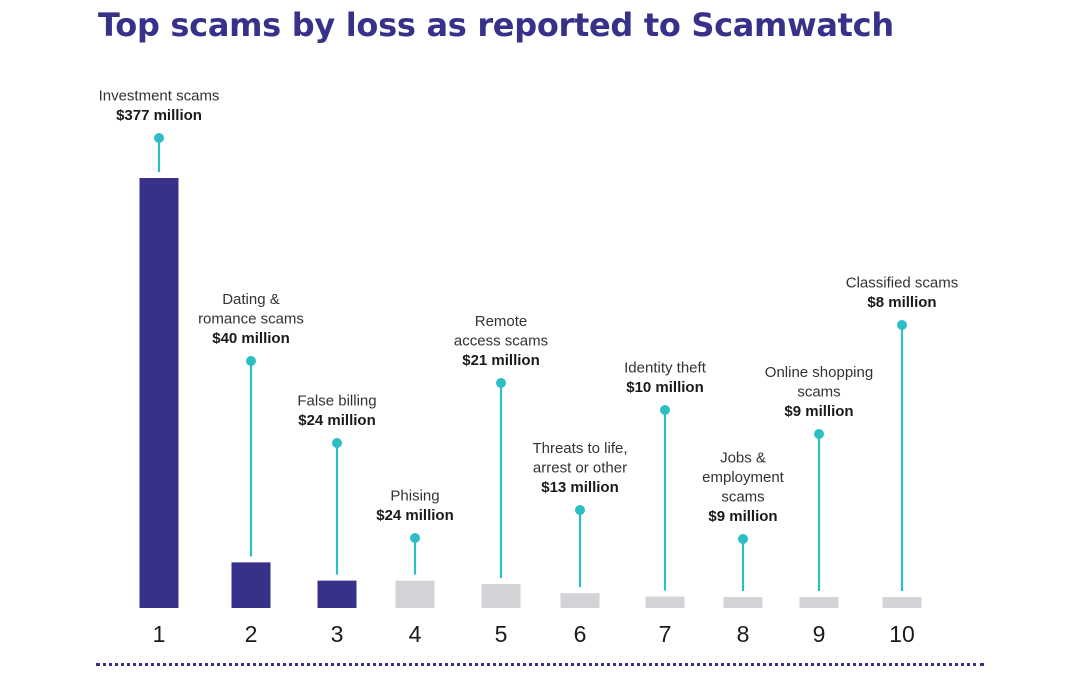 This screenshot has width=1086, height=699. Describe the element at coordinates (251, 634) in the screenshot. I see `rank-label-2: 2` at that location.